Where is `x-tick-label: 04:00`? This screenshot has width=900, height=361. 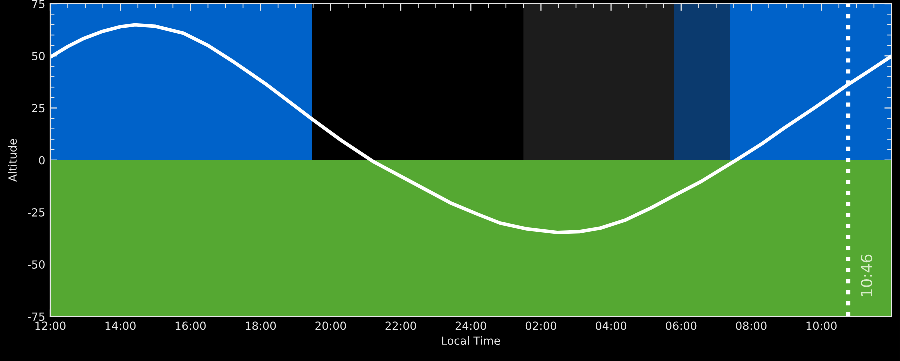
x-tick-label: 04:00 is located at coordinates (611, 326).